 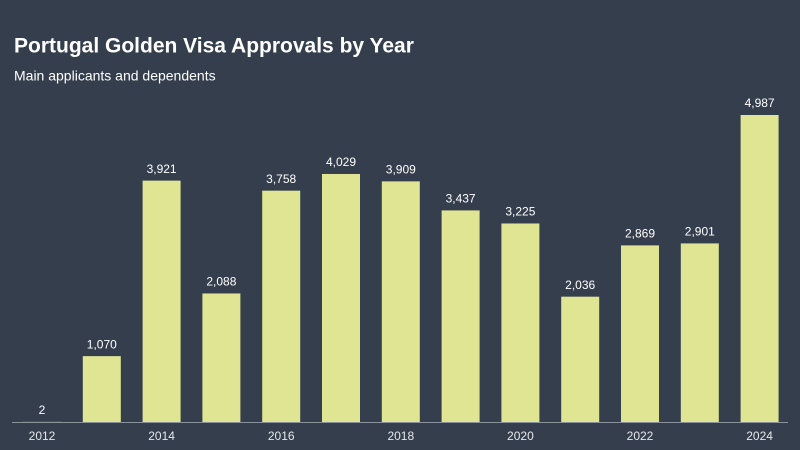 I want to click on value-label: 4,987, so click(x=760, y=103).